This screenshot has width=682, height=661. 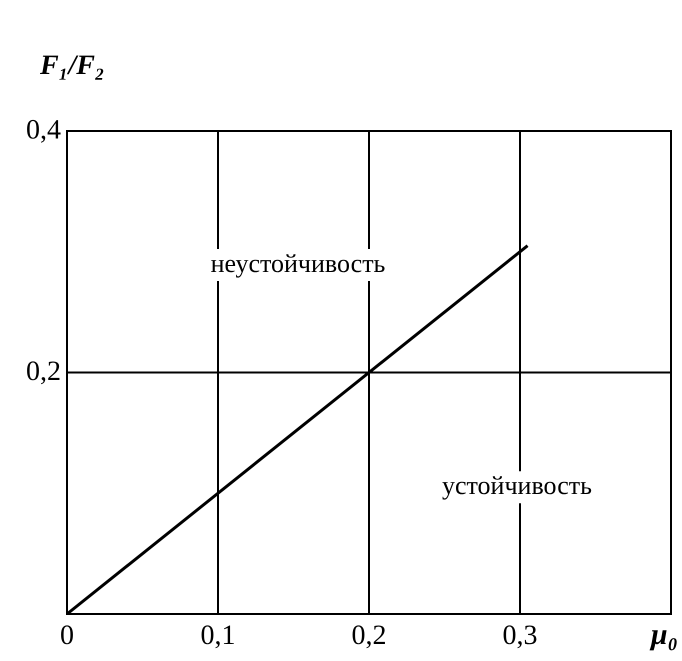 I want to click on x-tick-label: 0,1, so click(x=218, y=636).